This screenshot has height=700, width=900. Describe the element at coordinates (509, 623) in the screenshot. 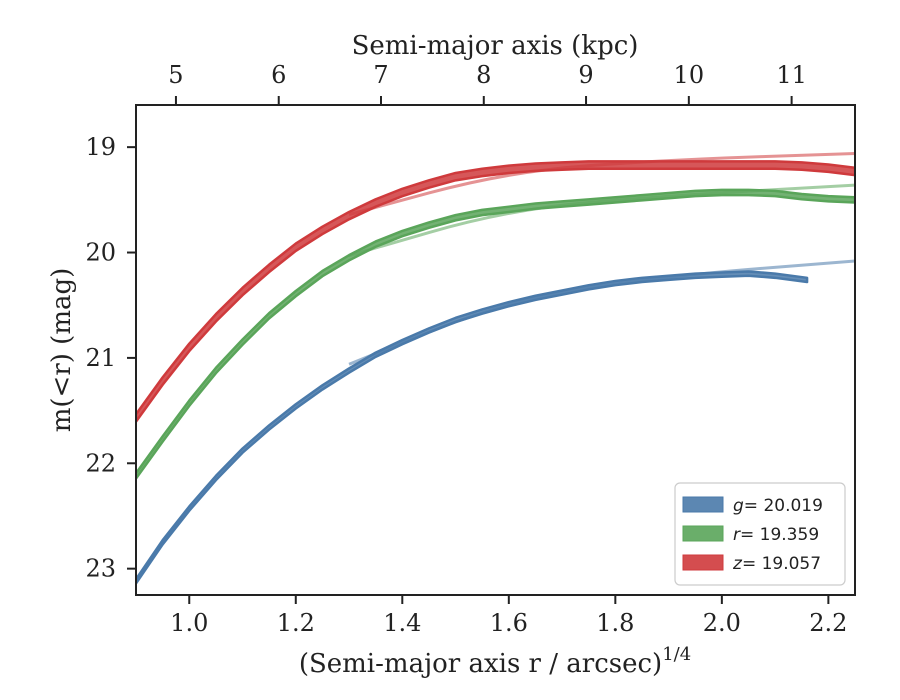

I see `x-tick-label: 1.6` at that location.